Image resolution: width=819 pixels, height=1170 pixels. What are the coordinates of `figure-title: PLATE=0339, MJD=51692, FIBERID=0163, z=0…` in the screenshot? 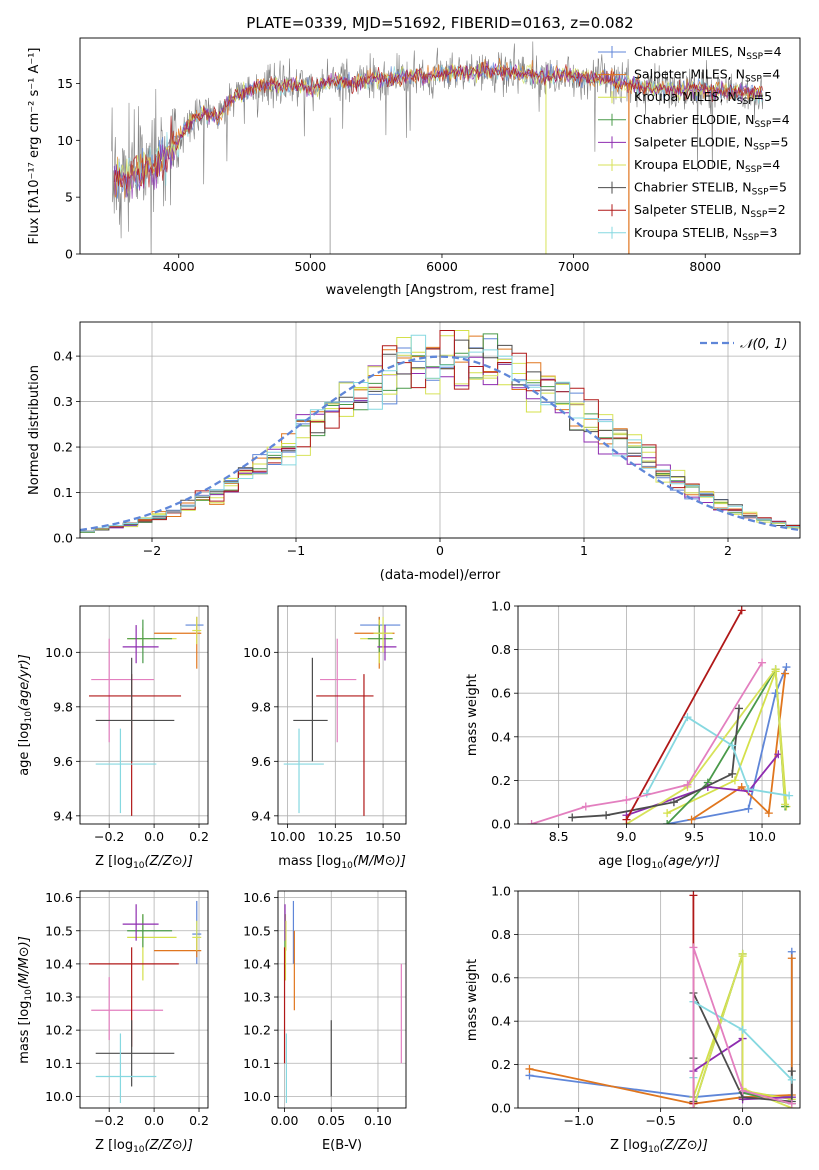 It's located at (439, 23).